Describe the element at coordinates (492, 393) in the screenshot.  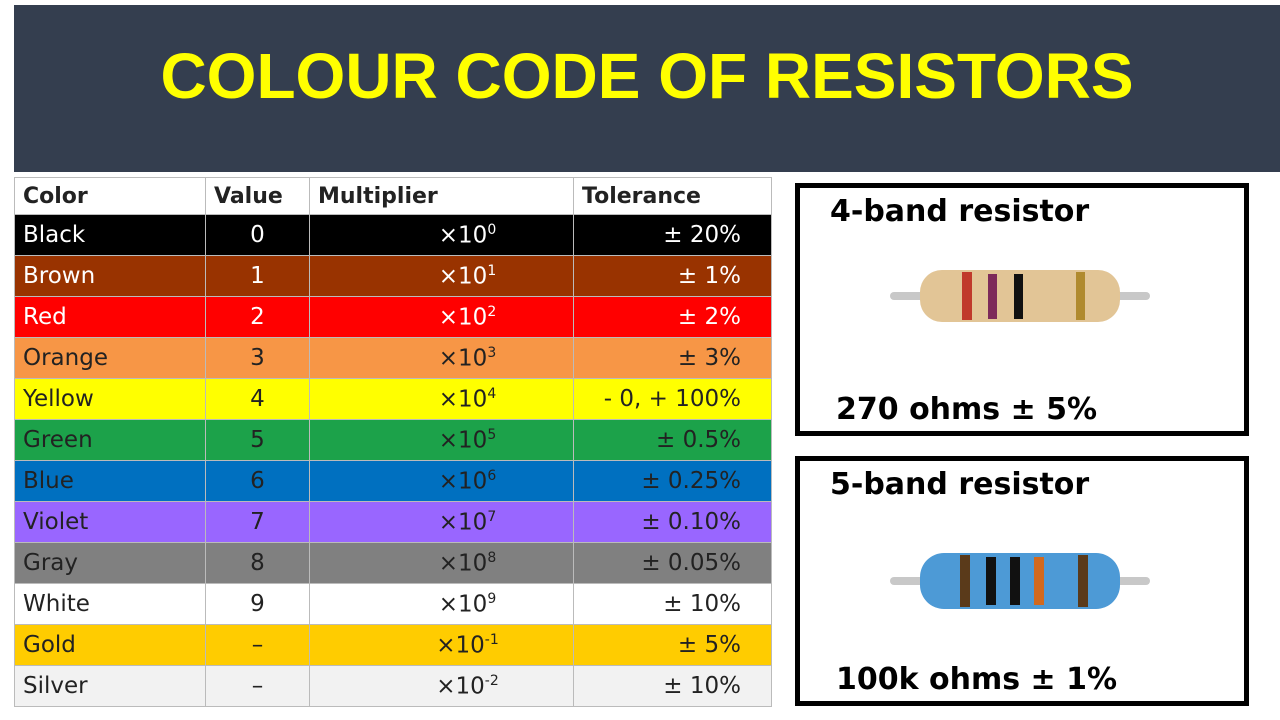
I see `multiplier-exponent: 4` at that location.